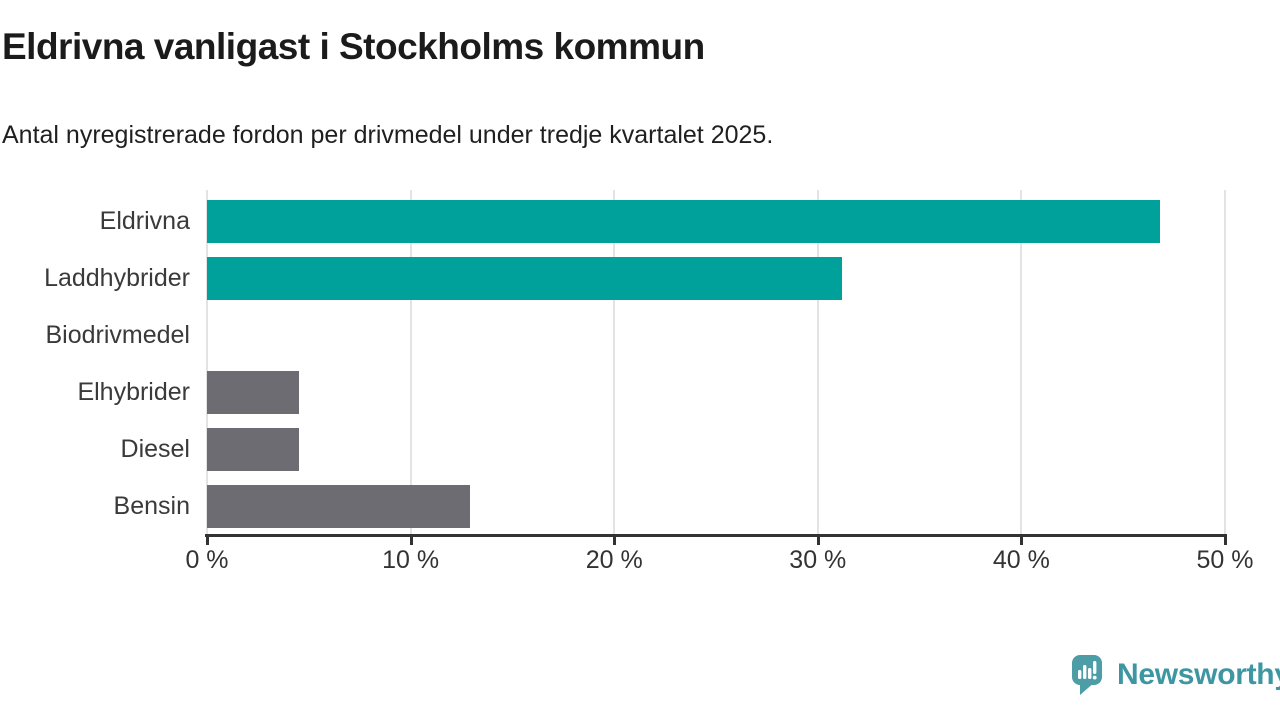 The width and height of the screenshot is (1280, 720). Describe the element at coordinates (253, 392) in the screenshot. I see `bar-elhybrider` at that location.